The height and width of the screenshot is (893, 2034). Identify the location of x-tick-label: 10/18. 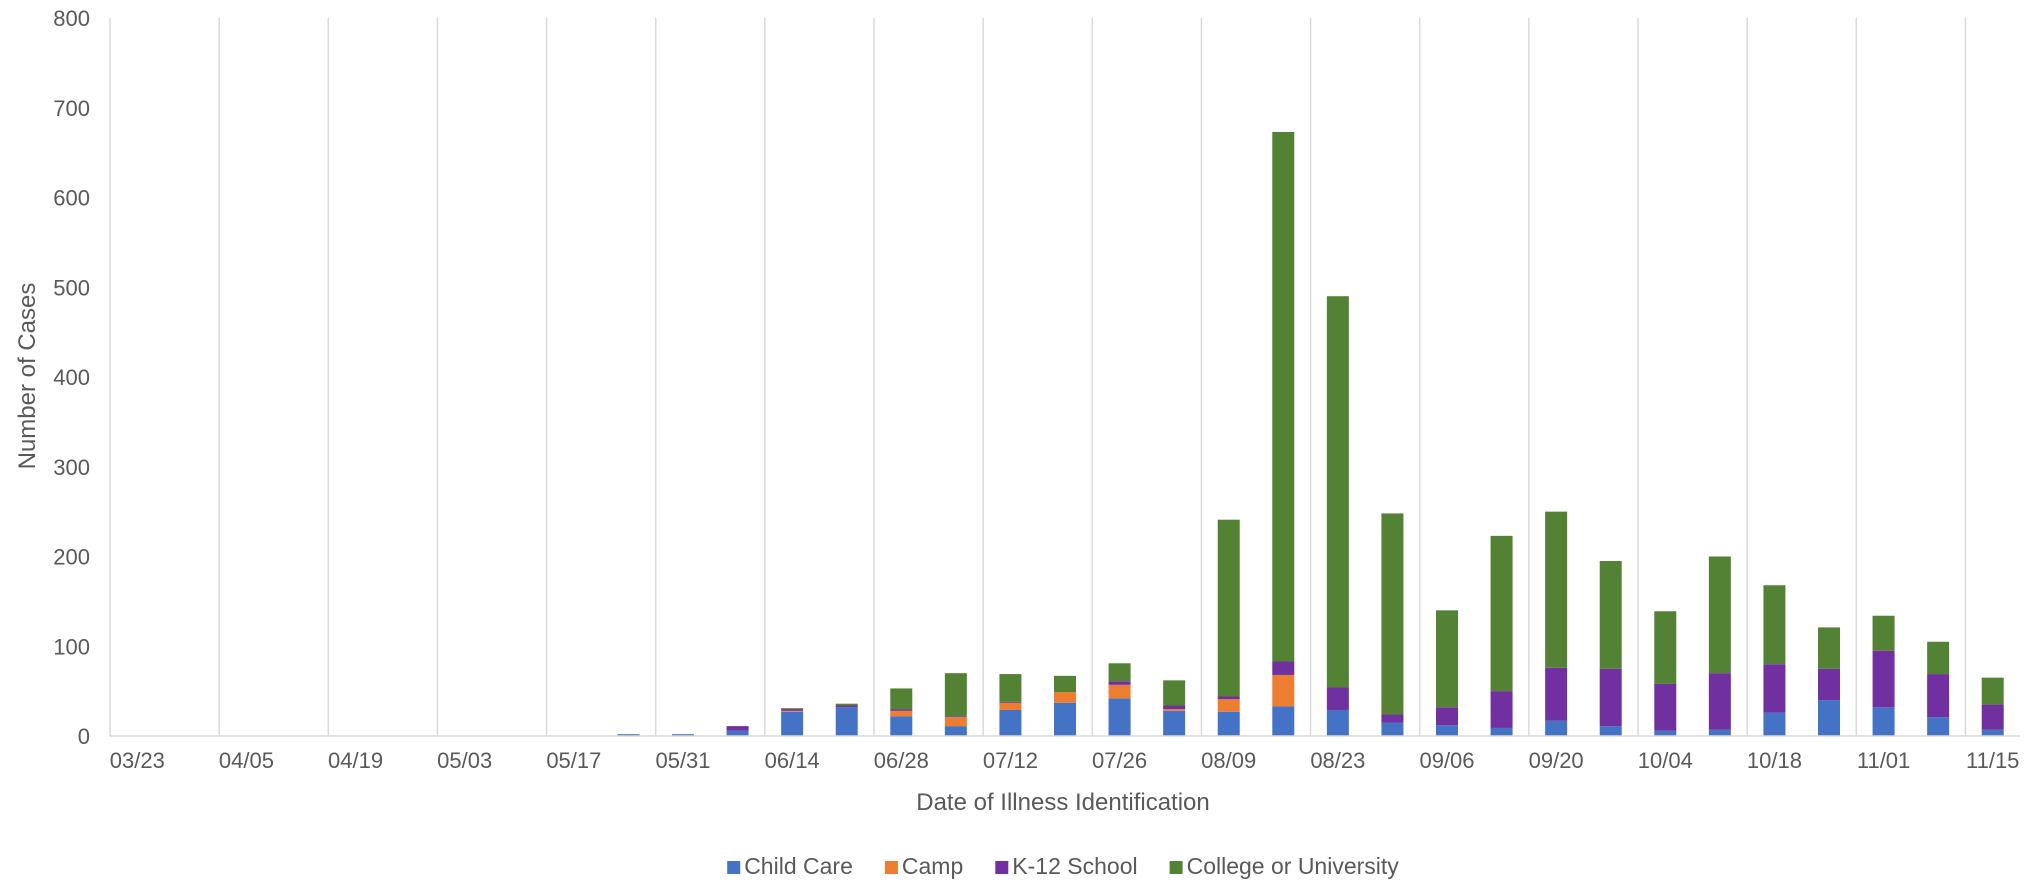
(1774, 760).